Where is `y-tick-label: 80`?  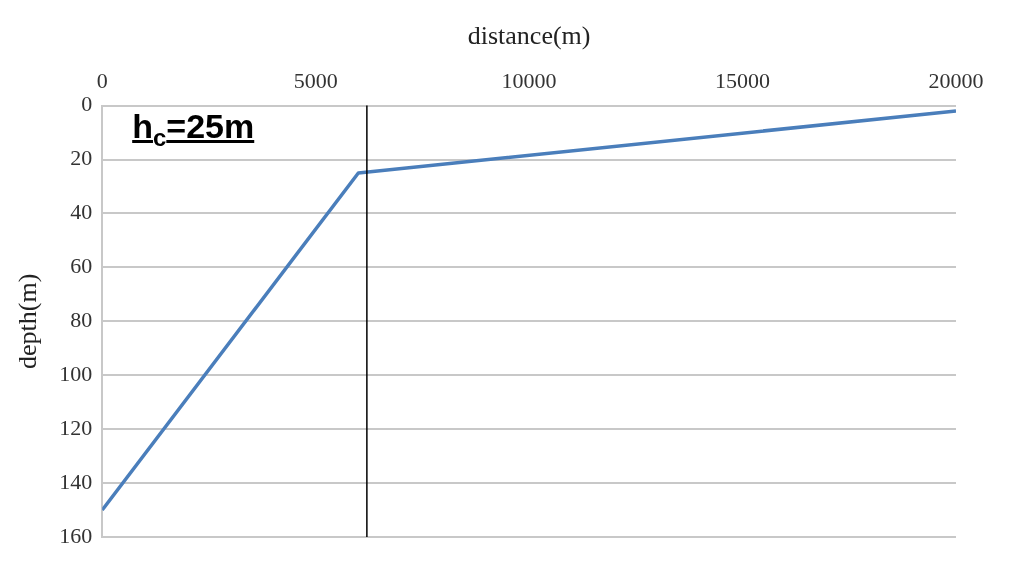 y-tick-label: 80 is located at coordinates (81, 320).